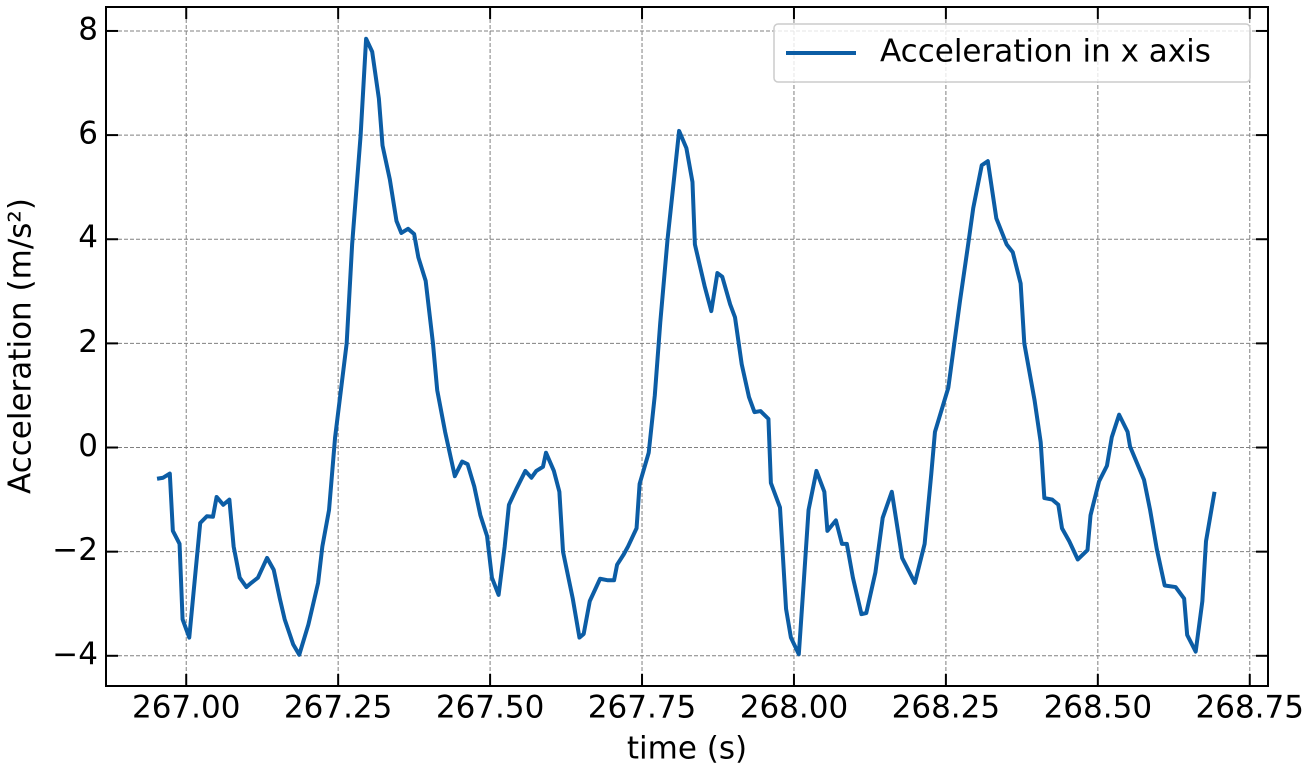 The width and height of the screenshot is (1314, 776). I want to click on y-tick-label: 8, so click(88, 29).